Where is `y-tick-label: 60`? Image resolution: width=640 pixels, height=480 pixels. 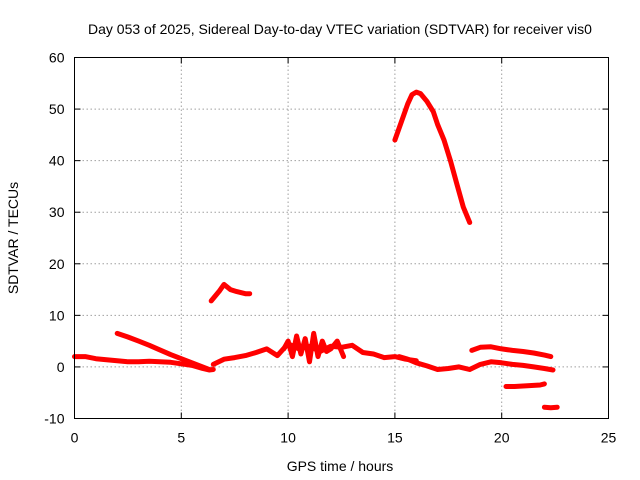
y-tick-label: 60 is located at coordinates (57, 58).